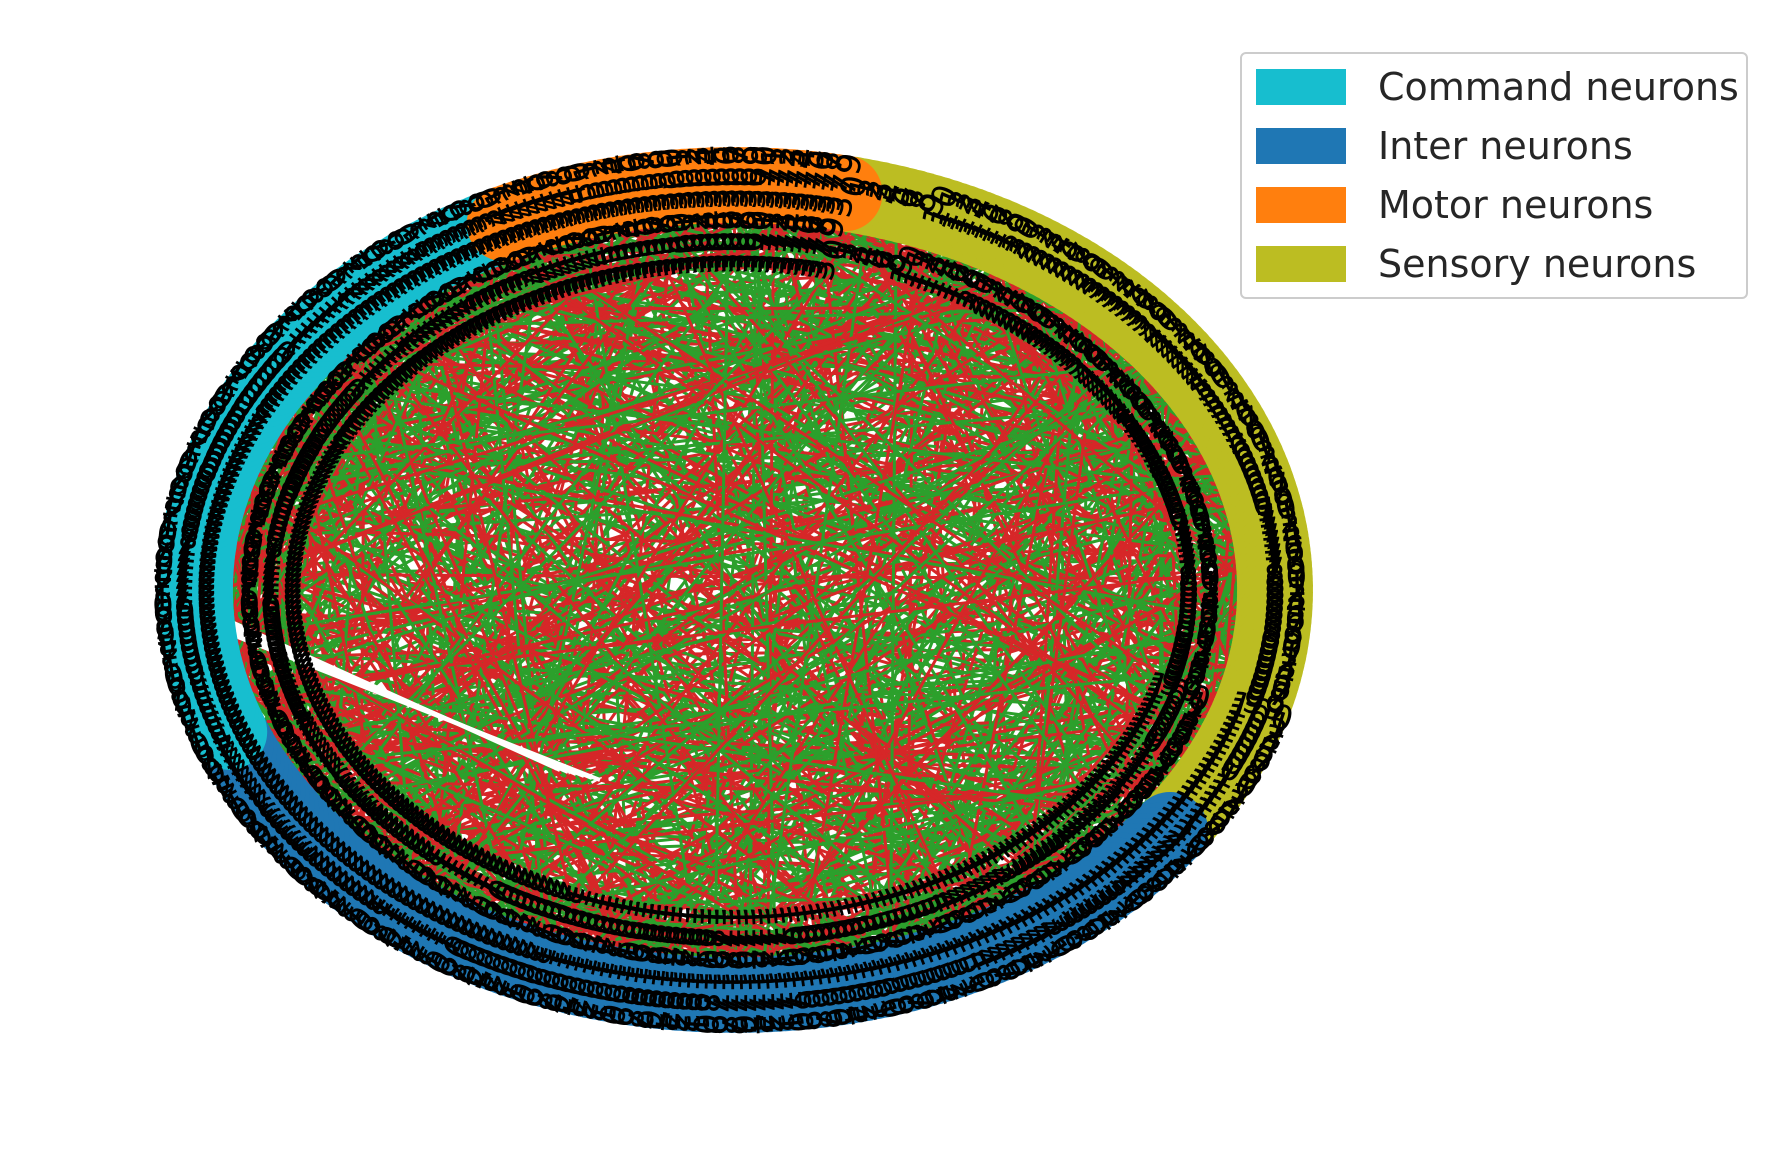 The height and width of the screenshot is (1170, 1769). Describe the element at coordinates (1537, 264) in the screenshot. I see `legend-label-sensory: Sensory neurons` at that location.